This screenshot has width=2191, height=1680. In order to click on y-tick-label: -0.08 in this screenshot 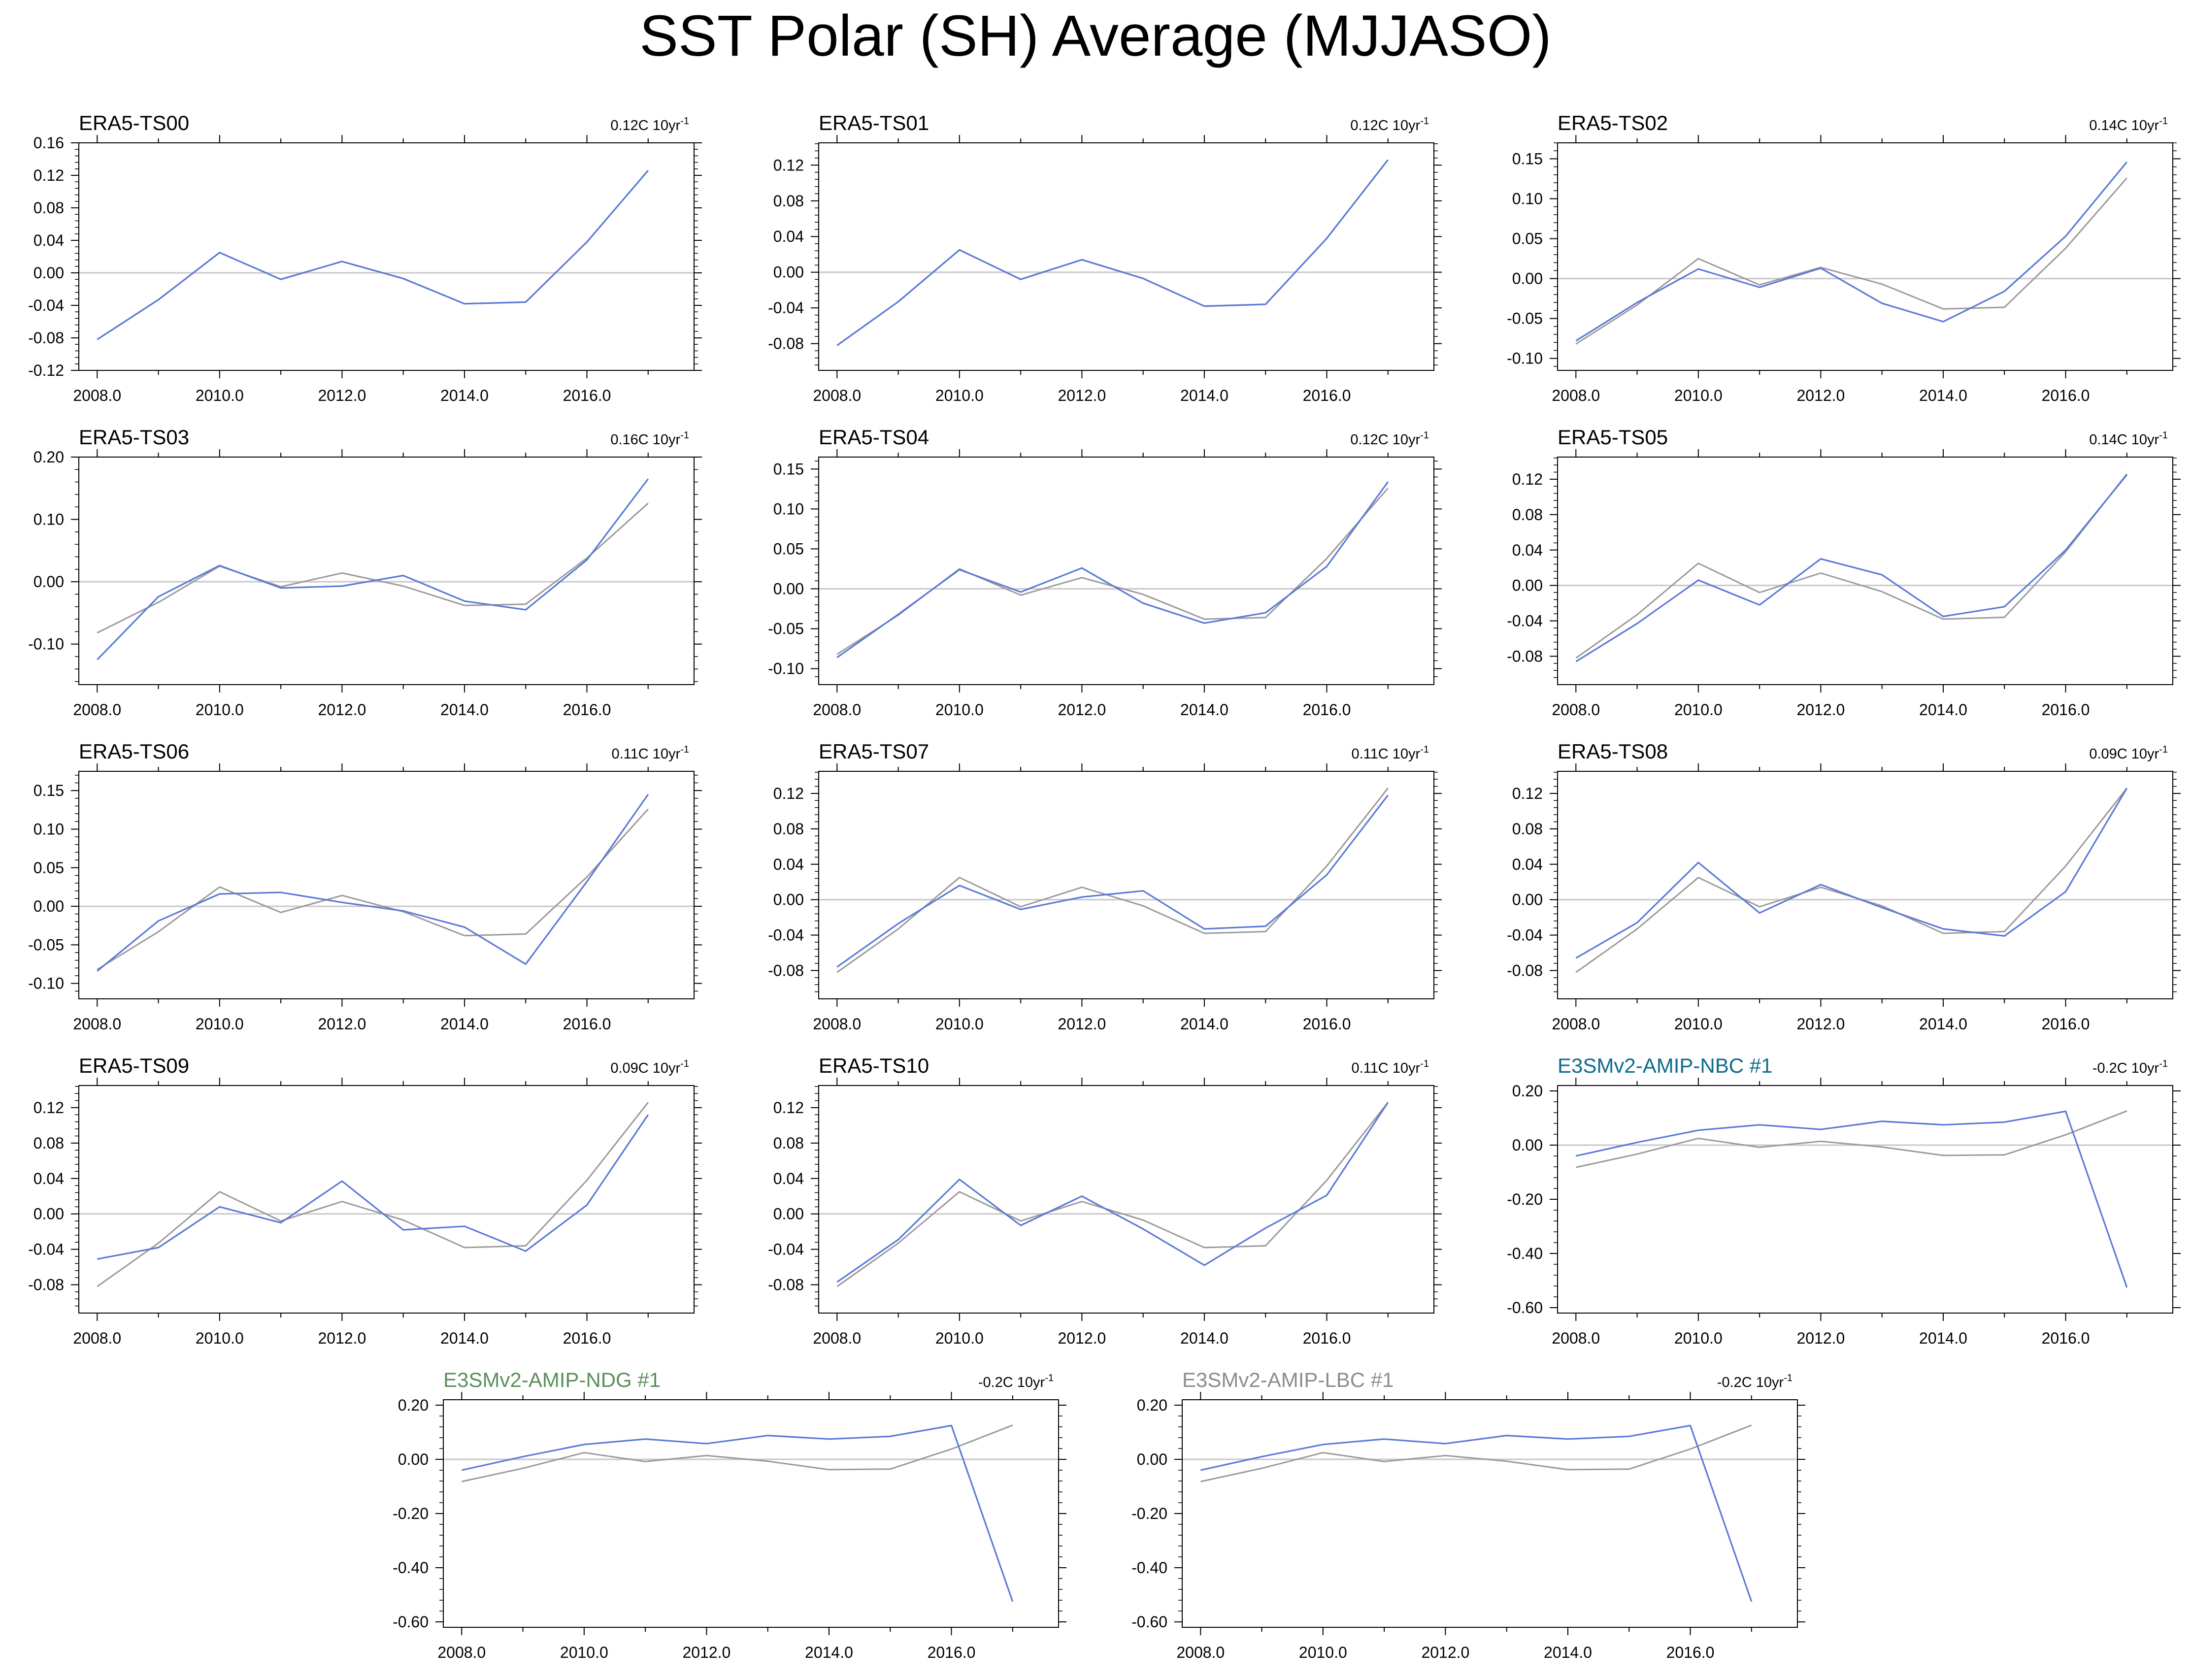, I will do `click(786, 1284)`.